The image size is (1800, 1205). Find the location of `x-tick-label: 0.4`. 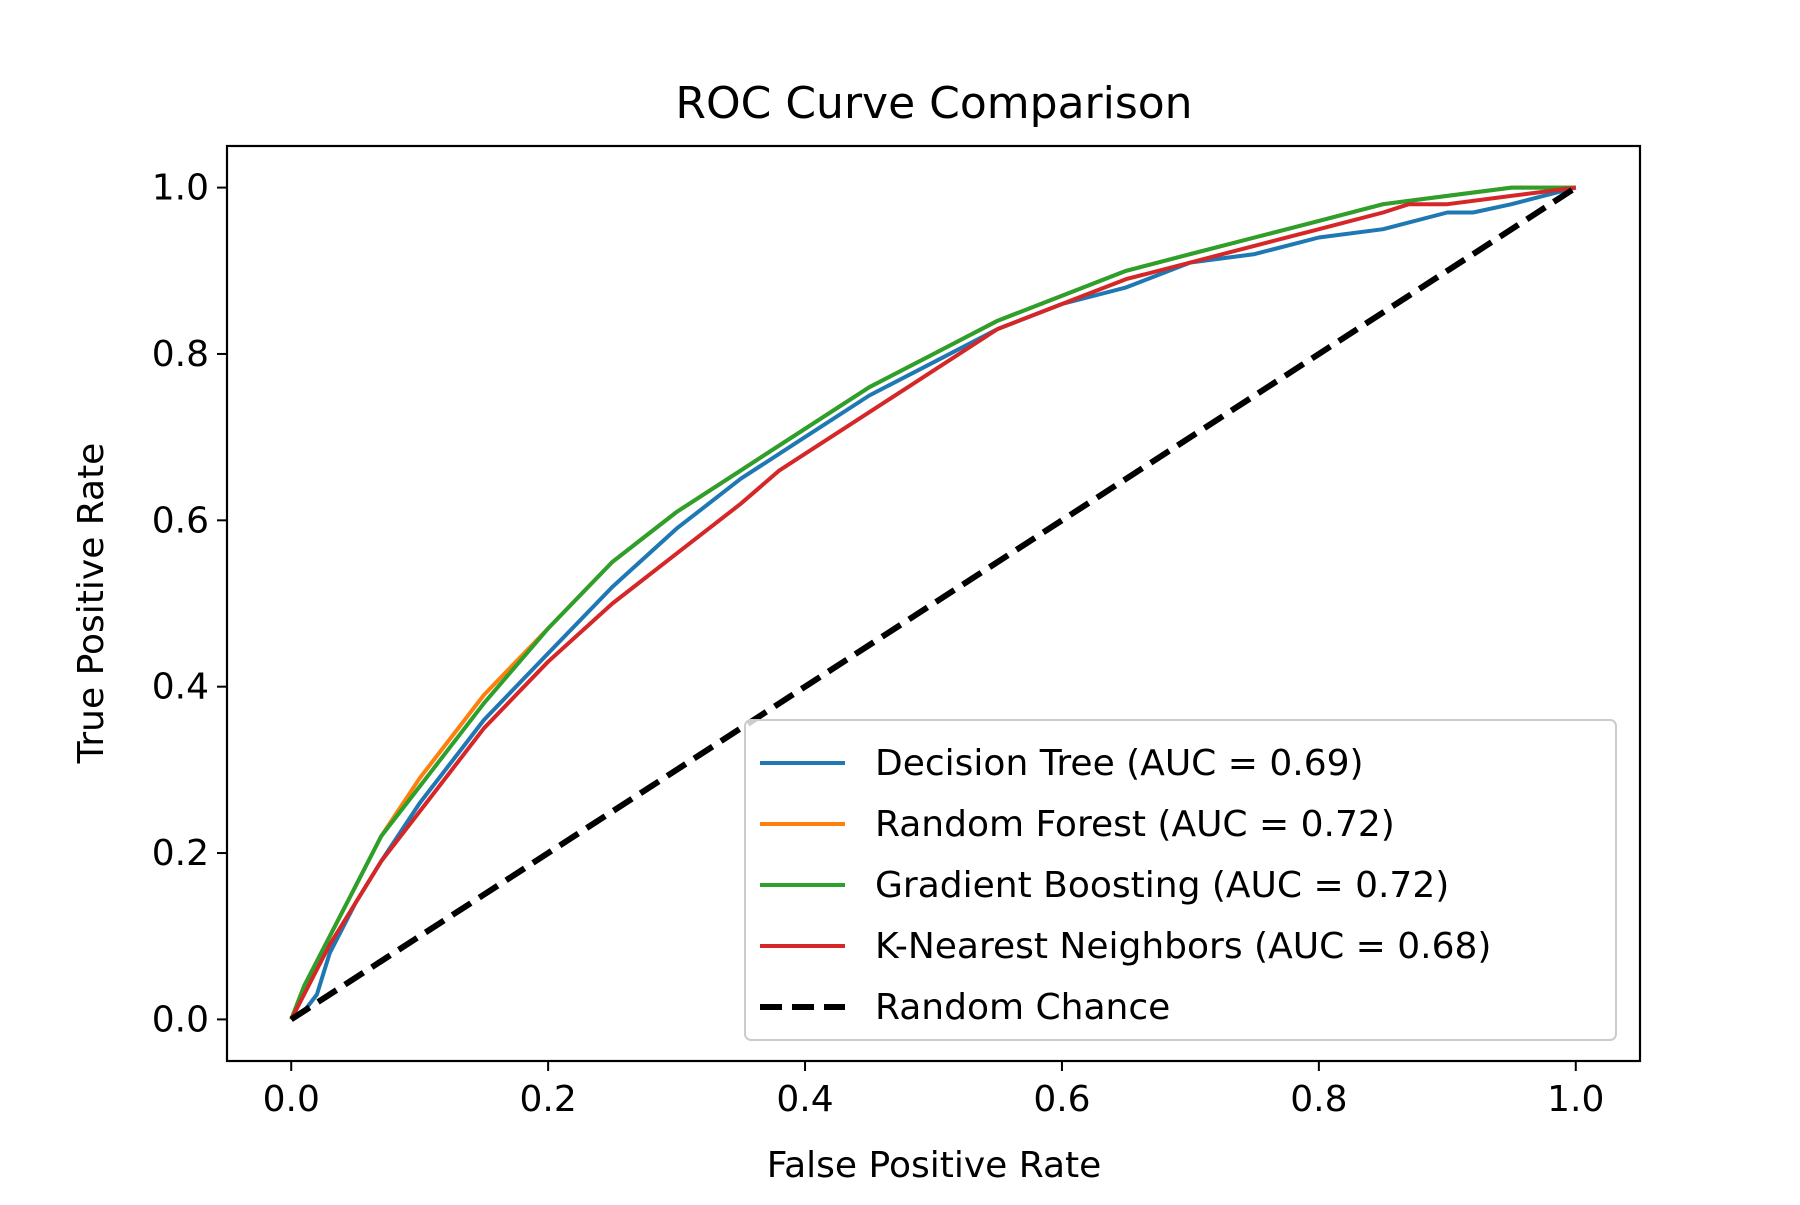

x-tick-label: 0.4 is located at coordinates (804, 1099).